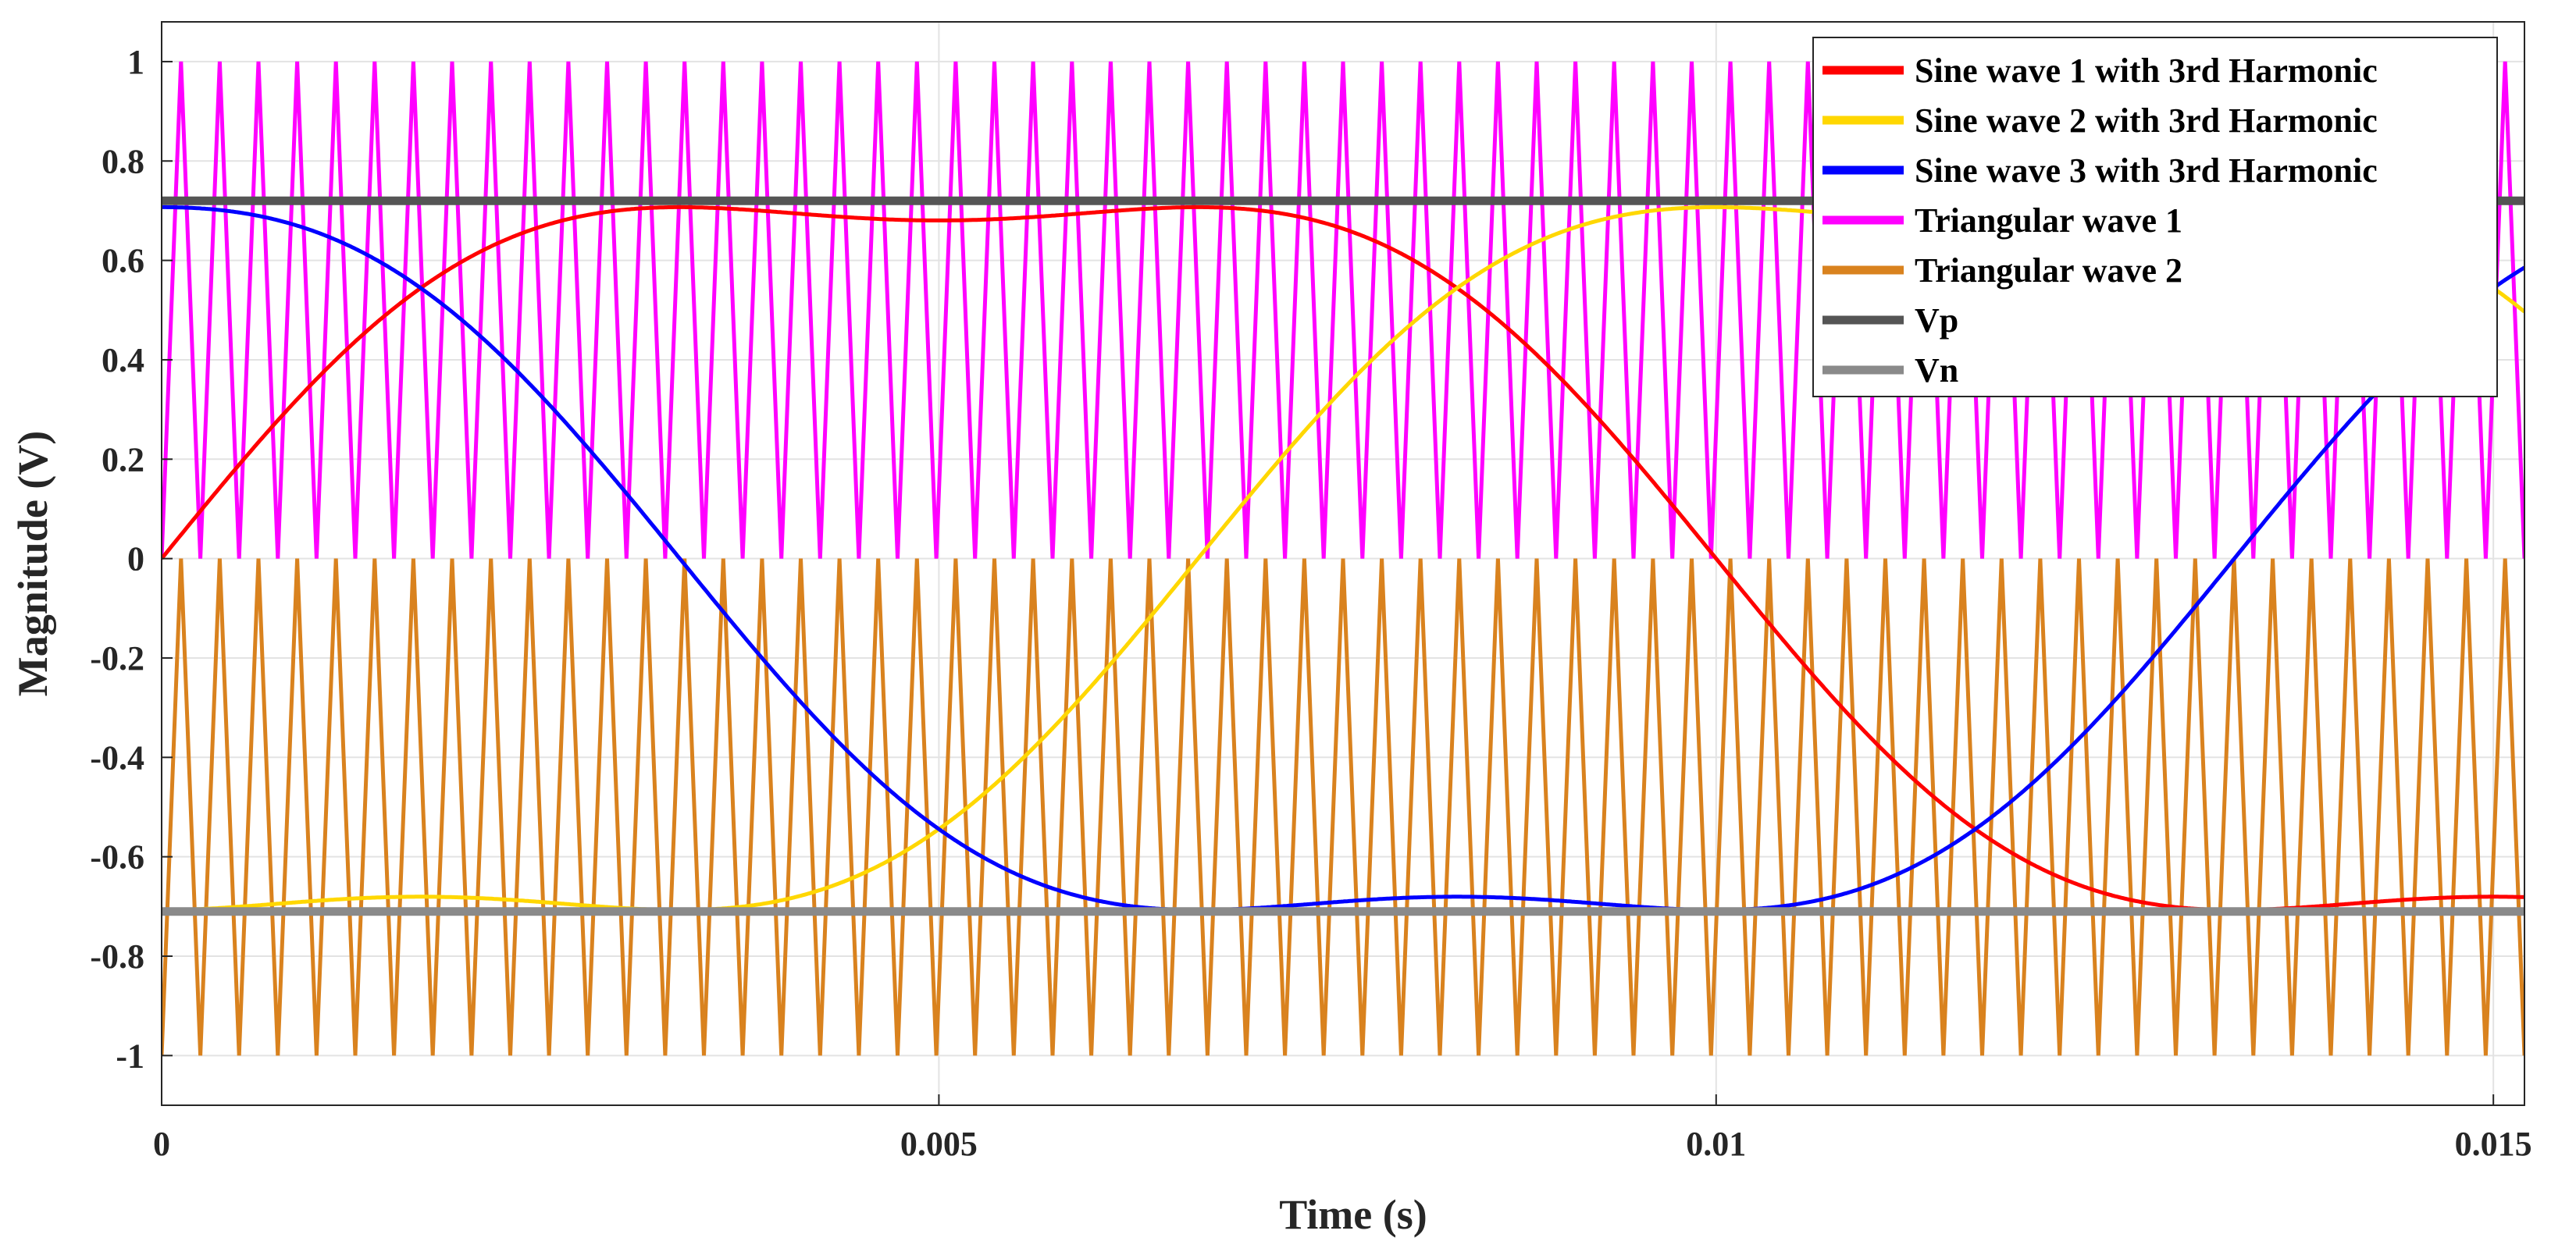 This screenshot has height=1252, width=2576. What do you see at coordinates (123, 360) in the screenshot?
I see `y-tick-label: 0.4` at bounding box center [123, 360].